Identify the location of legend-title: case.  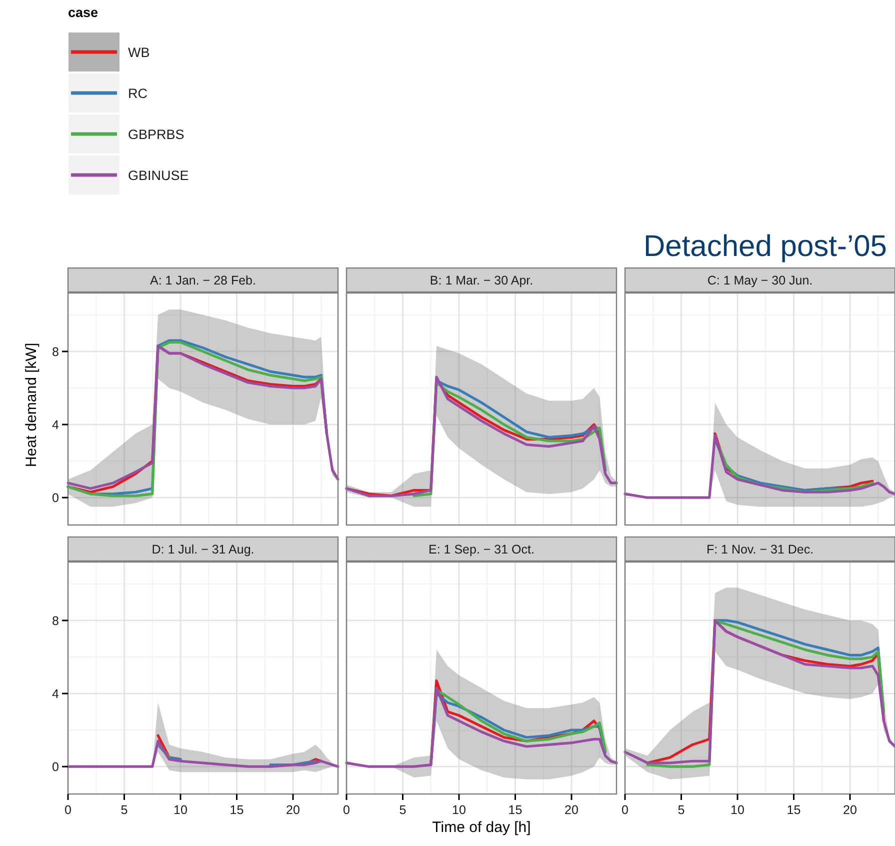
(83, 12).